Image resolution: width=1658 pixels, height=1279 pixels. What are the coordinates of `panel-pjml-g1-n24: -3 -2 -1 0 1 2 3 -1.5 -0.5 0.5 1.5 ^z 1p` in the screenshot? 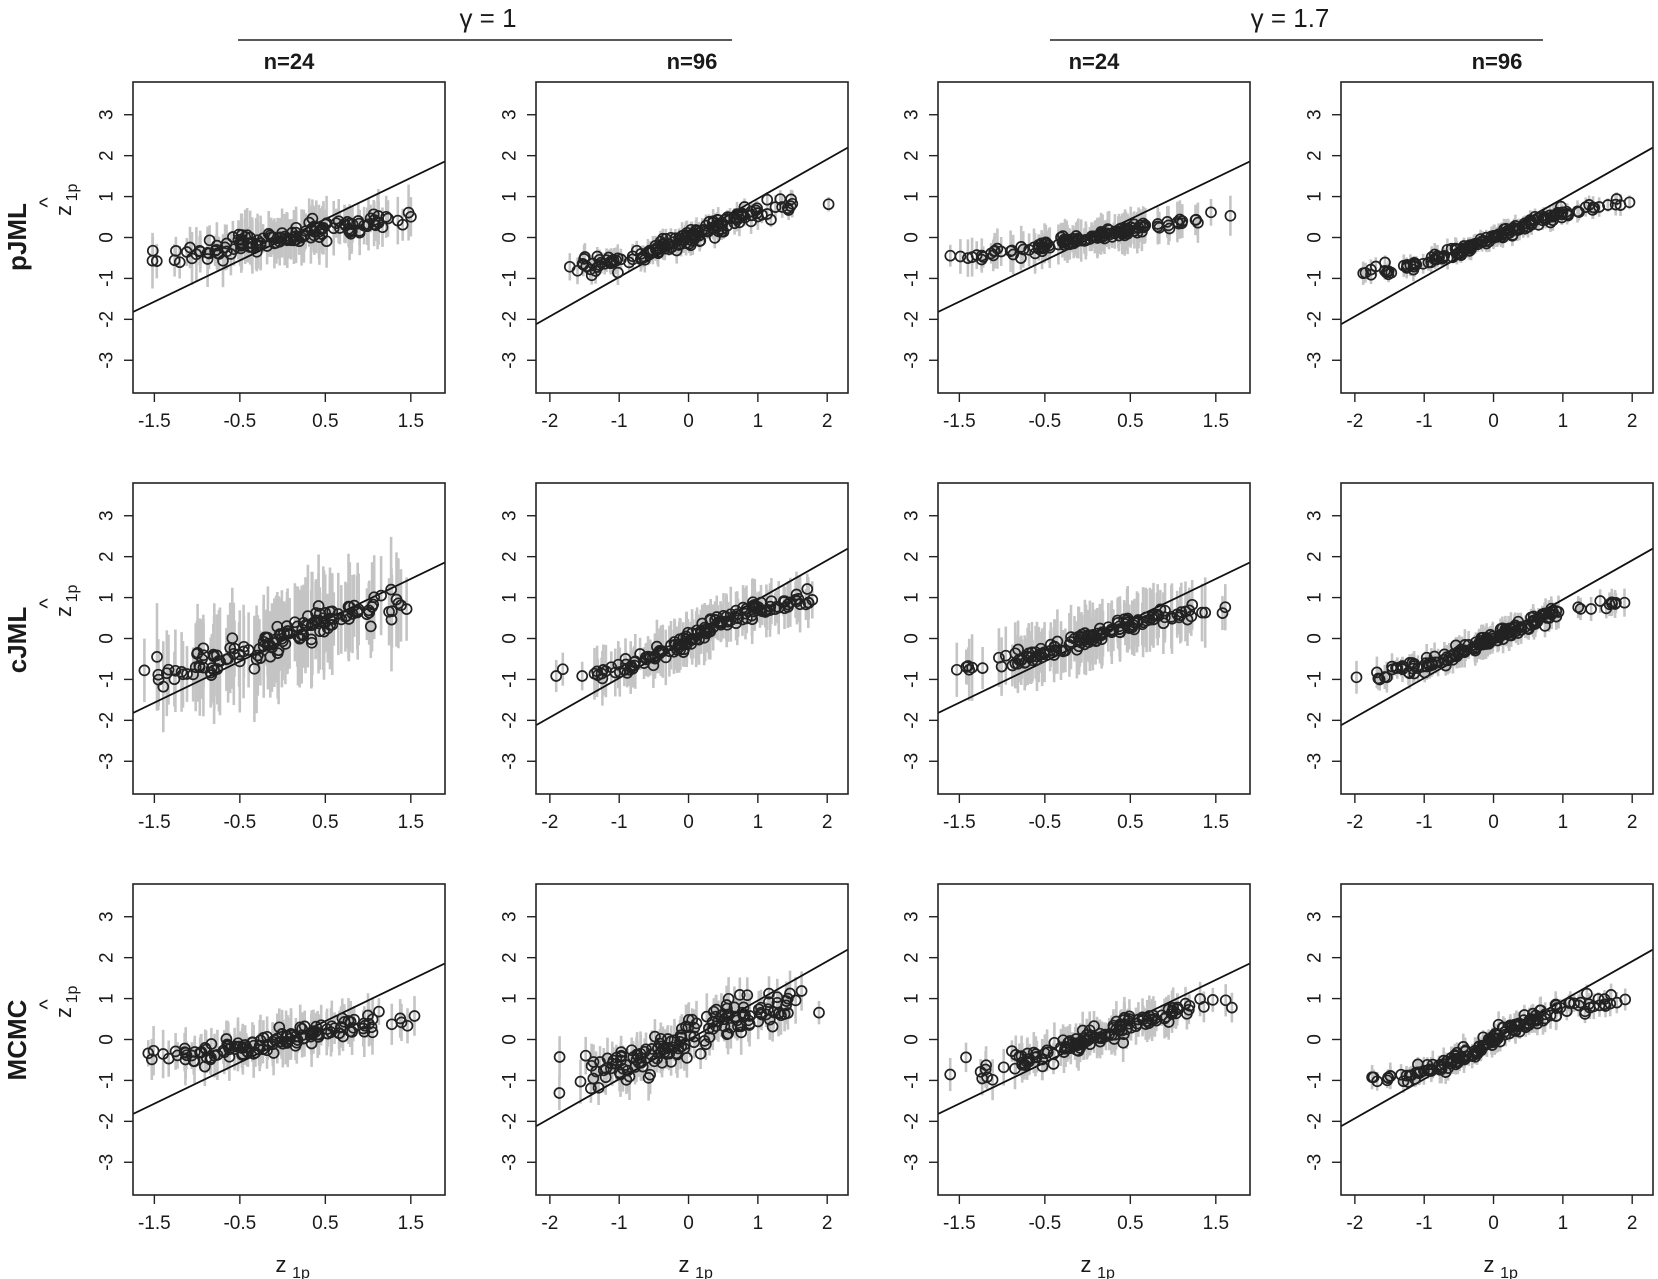 It's located at (240, 256).